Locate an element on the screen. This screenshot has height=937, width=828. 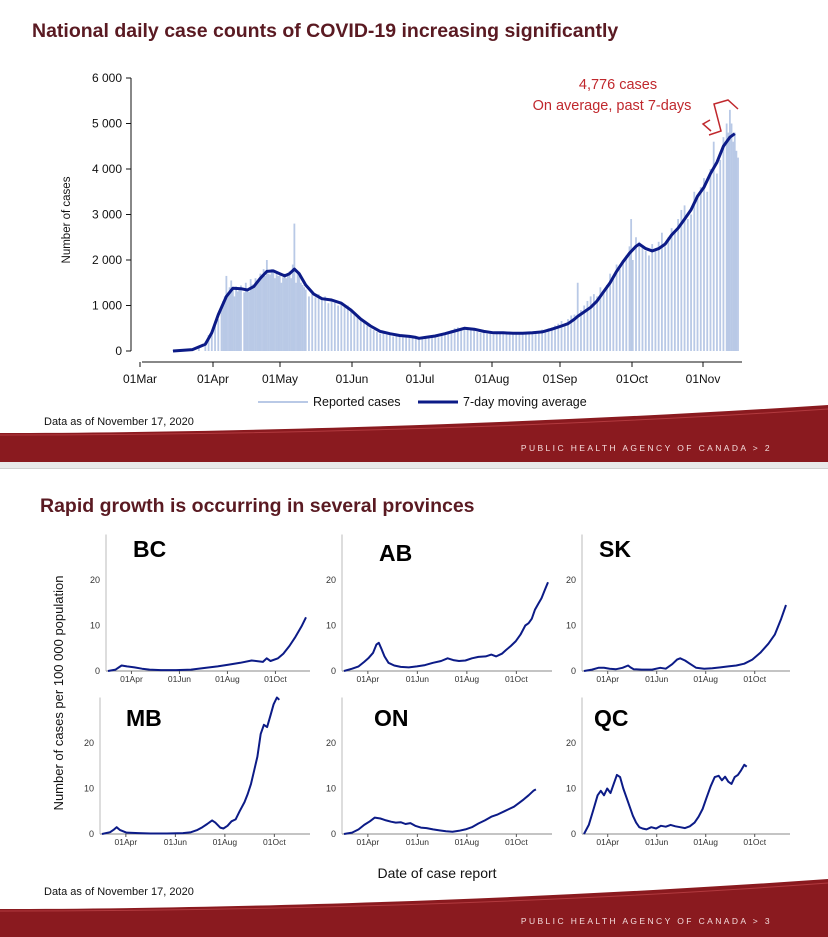
x-tick-label: 01Mar is located at coordinates (140, 379).